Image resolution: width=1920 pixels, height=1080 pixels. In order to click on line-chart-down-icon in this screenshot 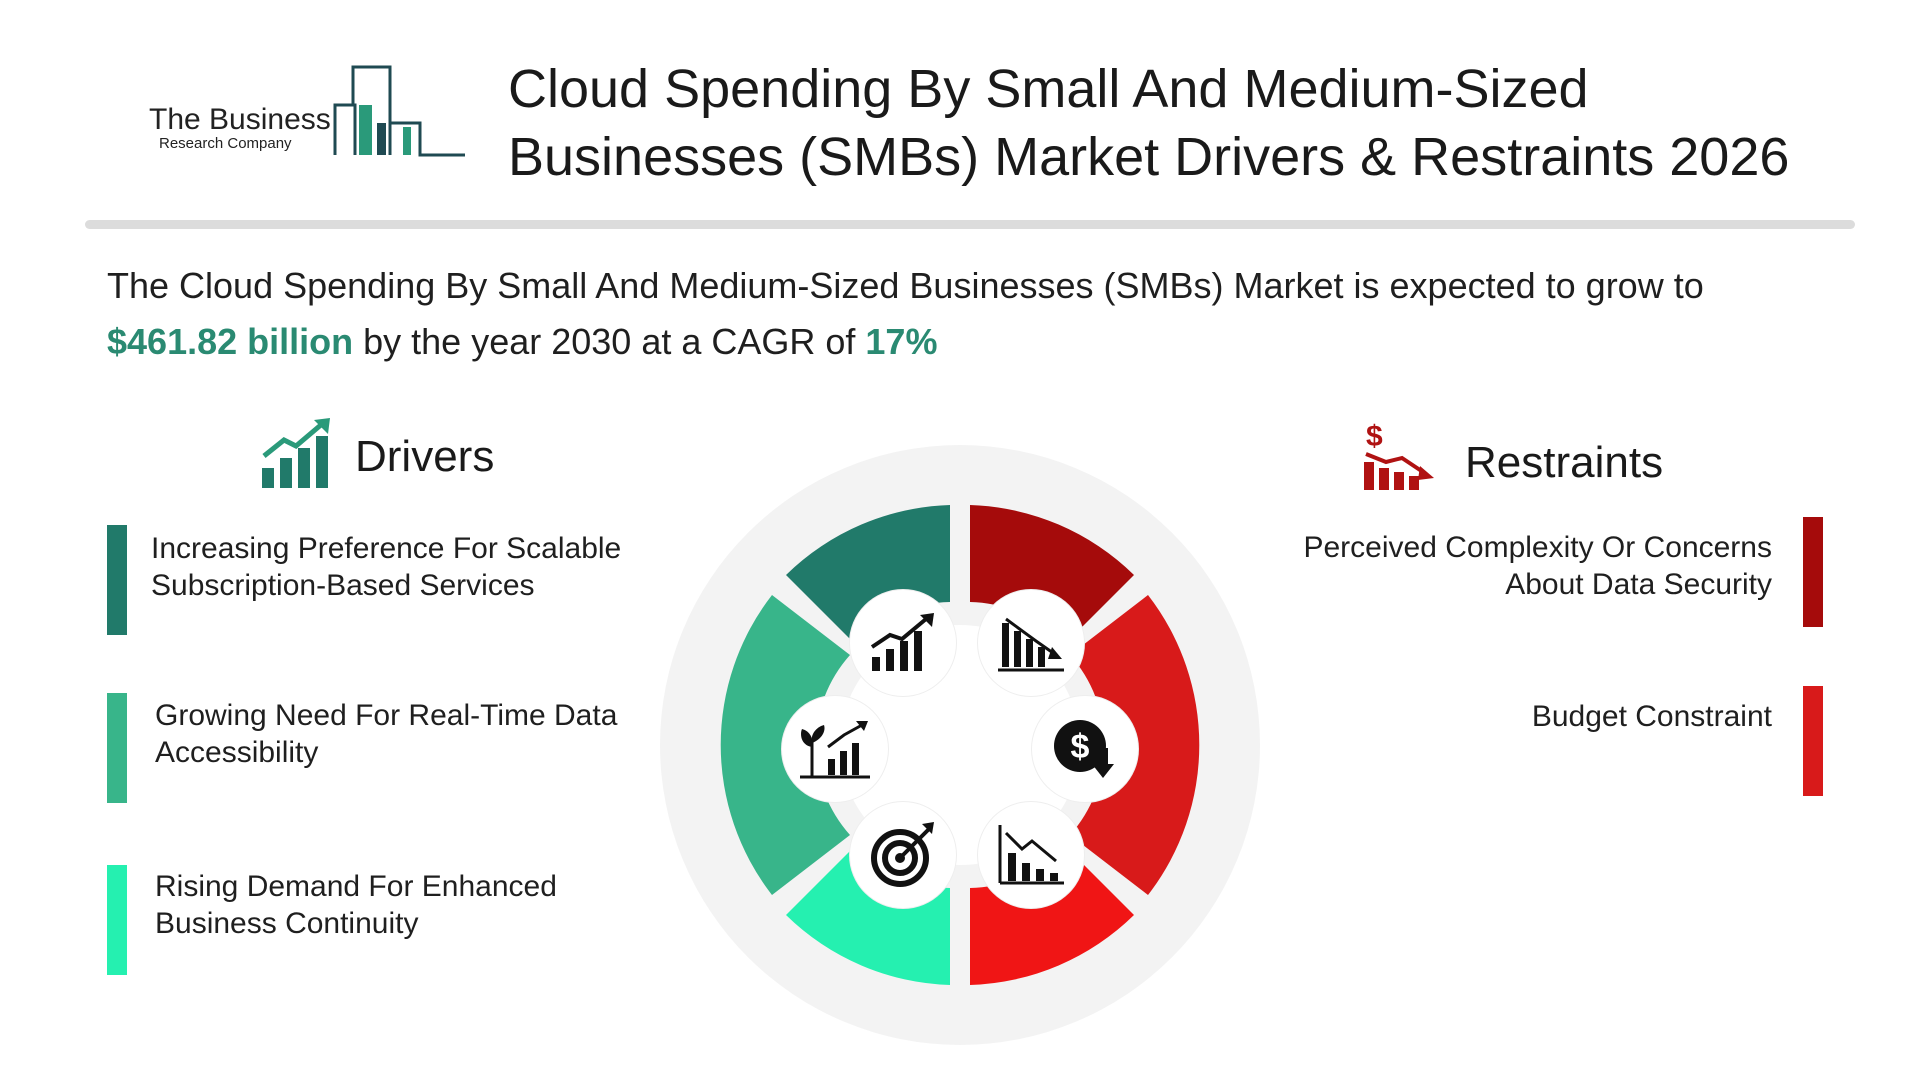, I will do `click(1031, 855)`.